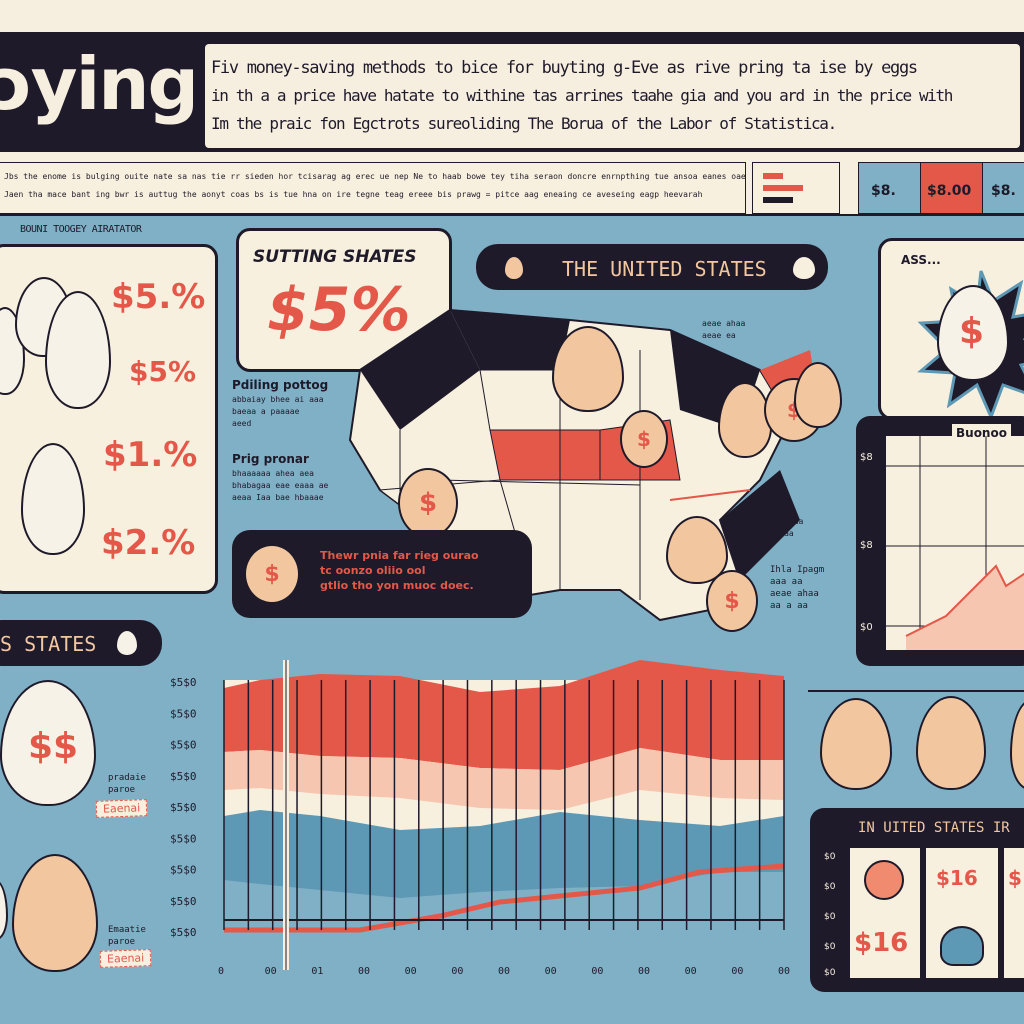  I want to click on ticker-tab-2: $8.00, so click(952, 188).